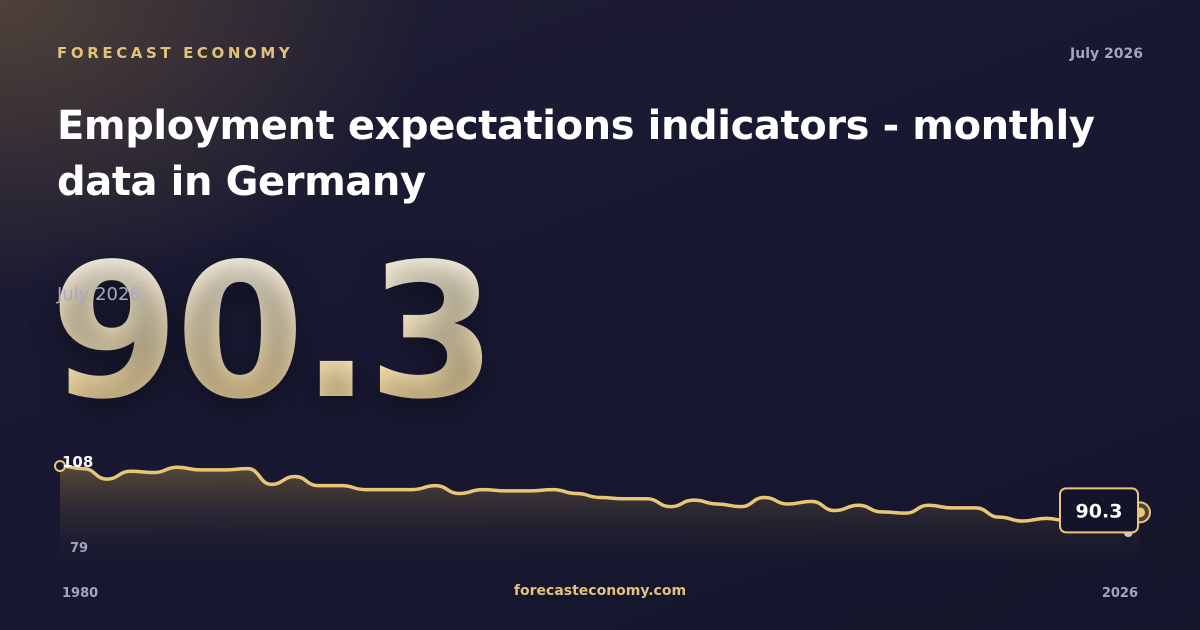  What do you see at coordinates (175, 53) in the screenshot?
I see `brand-name: FORECAST ECONOMY` at bounding box center [175, 53].